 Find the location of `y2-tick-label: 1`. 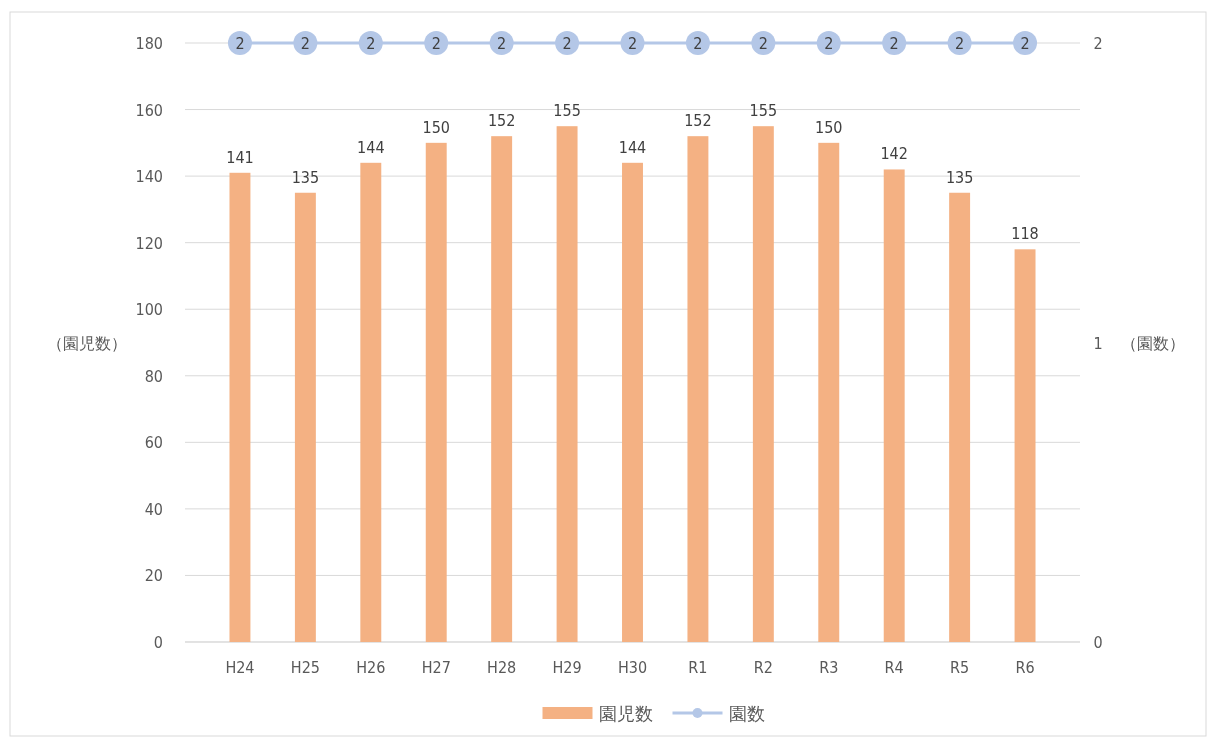

y2-tick-label: 1 is located at coordinates (1098, 343).